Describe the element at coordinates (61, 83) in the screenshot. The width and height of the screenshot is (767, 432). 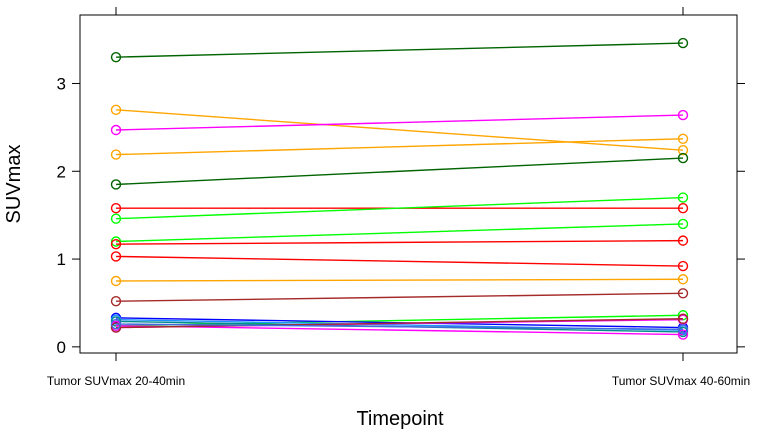
I see `y-tick-label: 3` at that location.